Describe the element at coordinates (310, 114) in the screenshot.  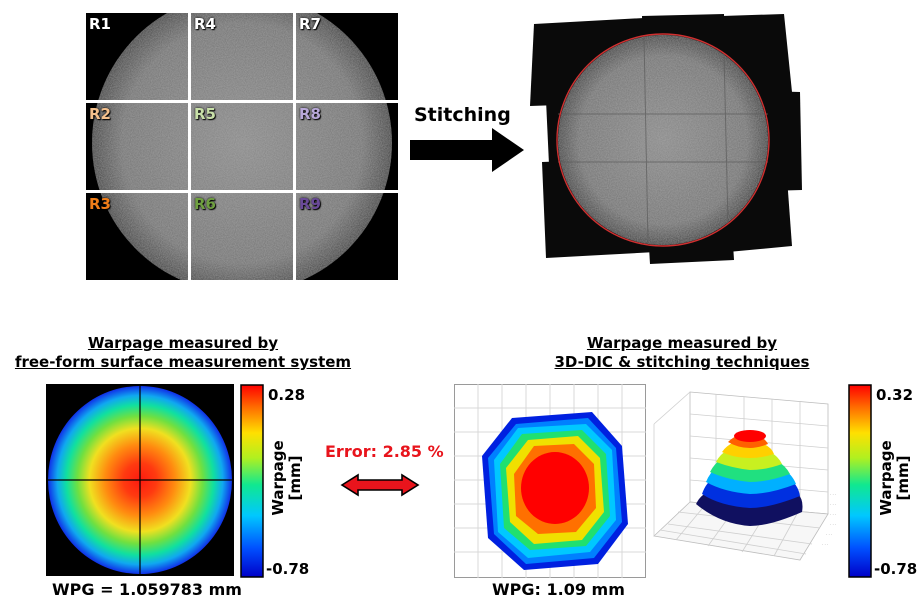
I see `tile-label: R8` at that location.